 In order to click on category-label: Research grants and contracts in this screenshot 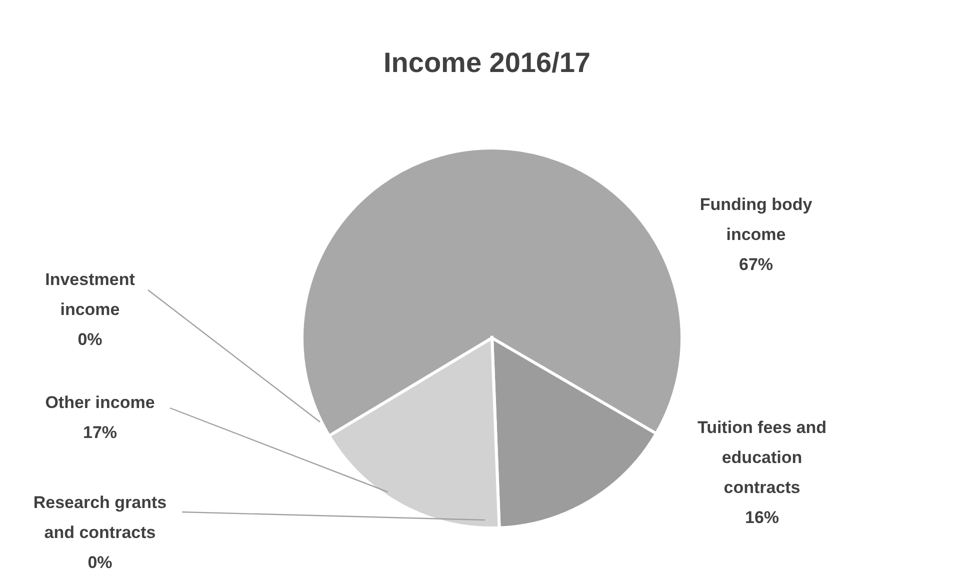, I will do `click(100, 517)`.